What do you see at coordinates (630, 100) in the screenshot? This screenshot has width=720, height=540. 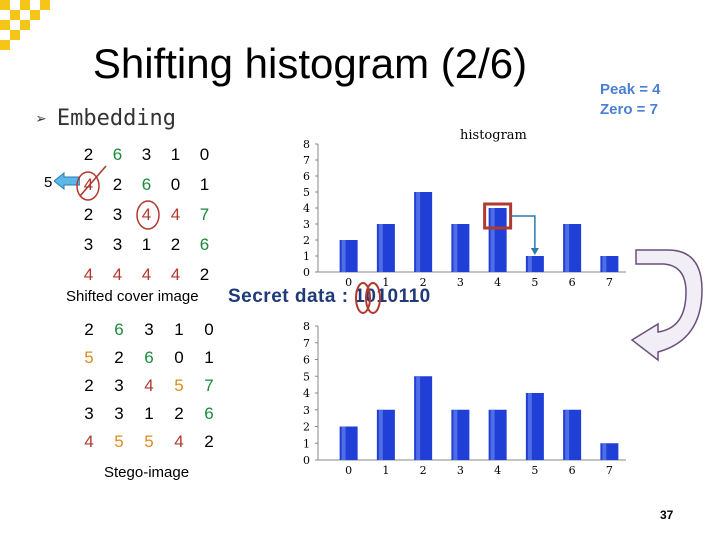 I see `peak-zero-note: Peak = 4 Zero = 7` at bounding box center [630, 100].